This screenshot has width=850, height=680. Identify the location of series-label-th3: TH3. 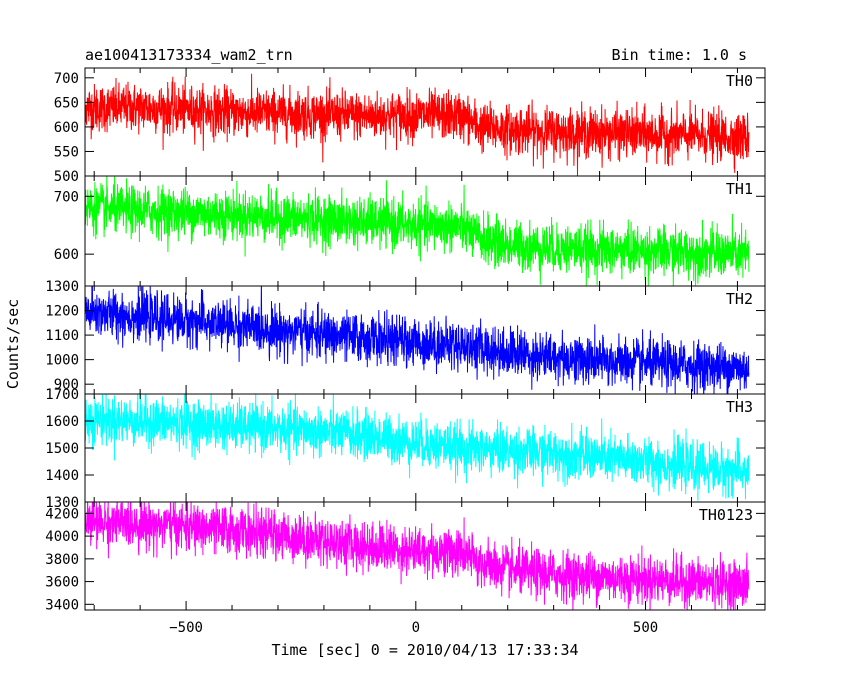
(739, 407).